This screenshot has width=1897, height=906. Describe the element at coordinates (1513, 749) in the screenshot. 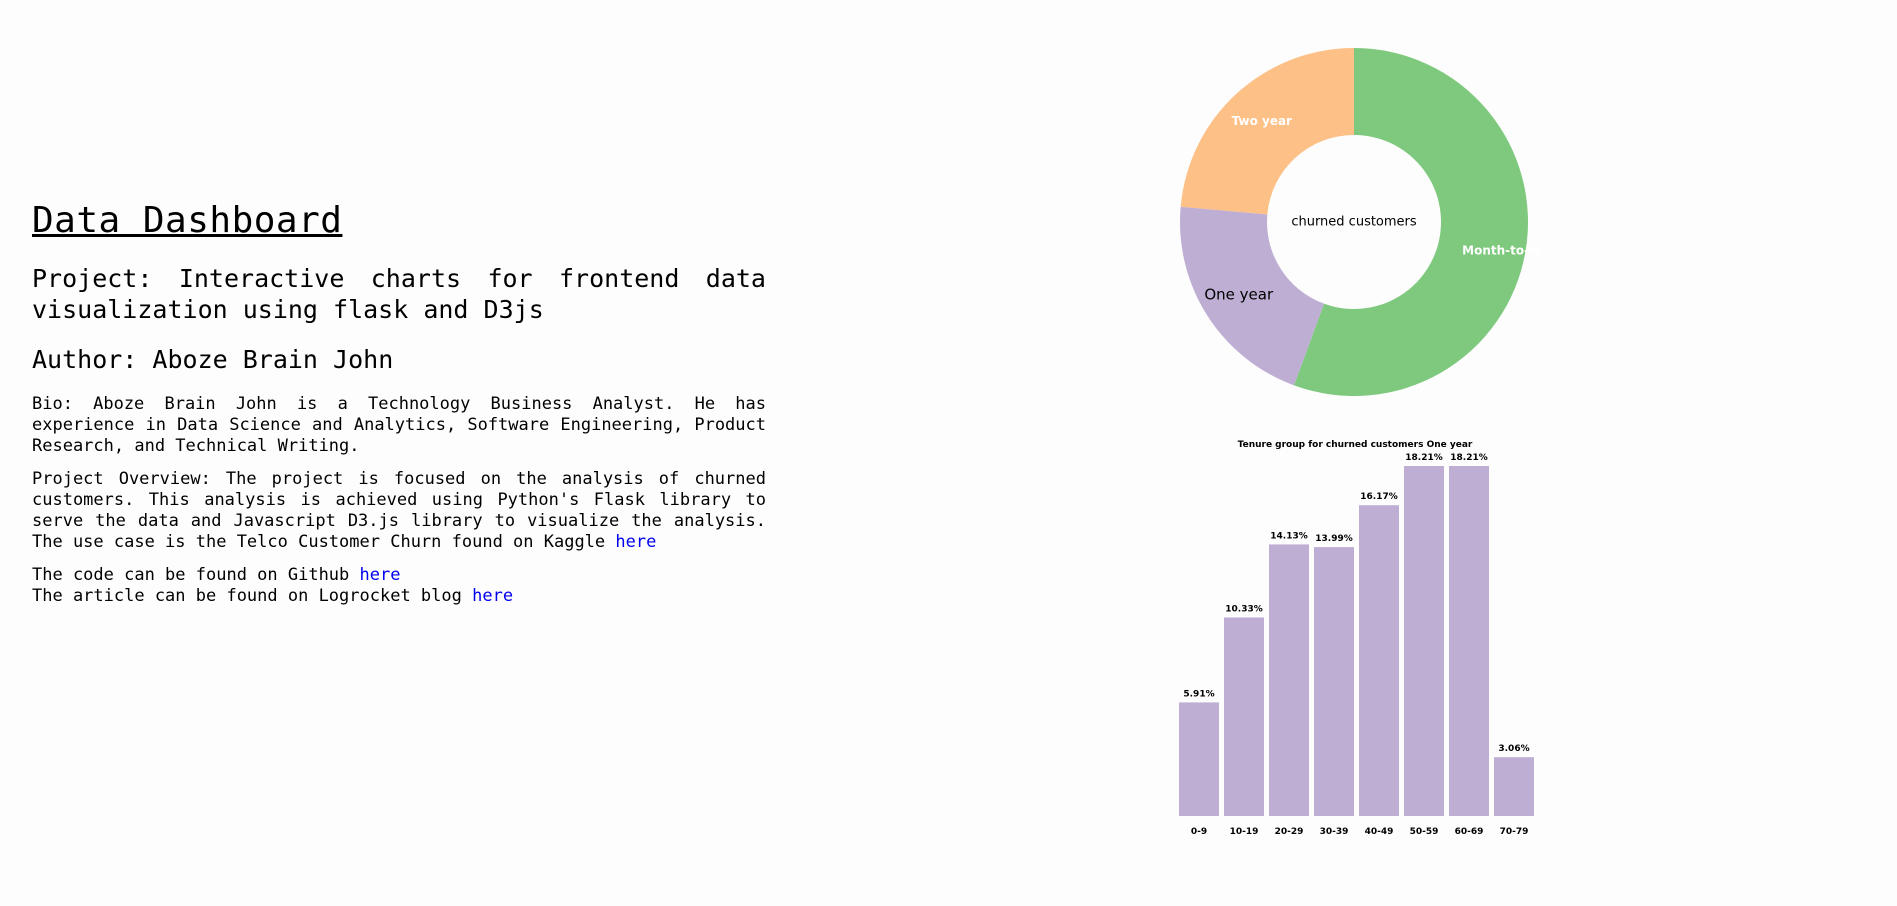

I see `bar-value-label: 3.06%` at that location.